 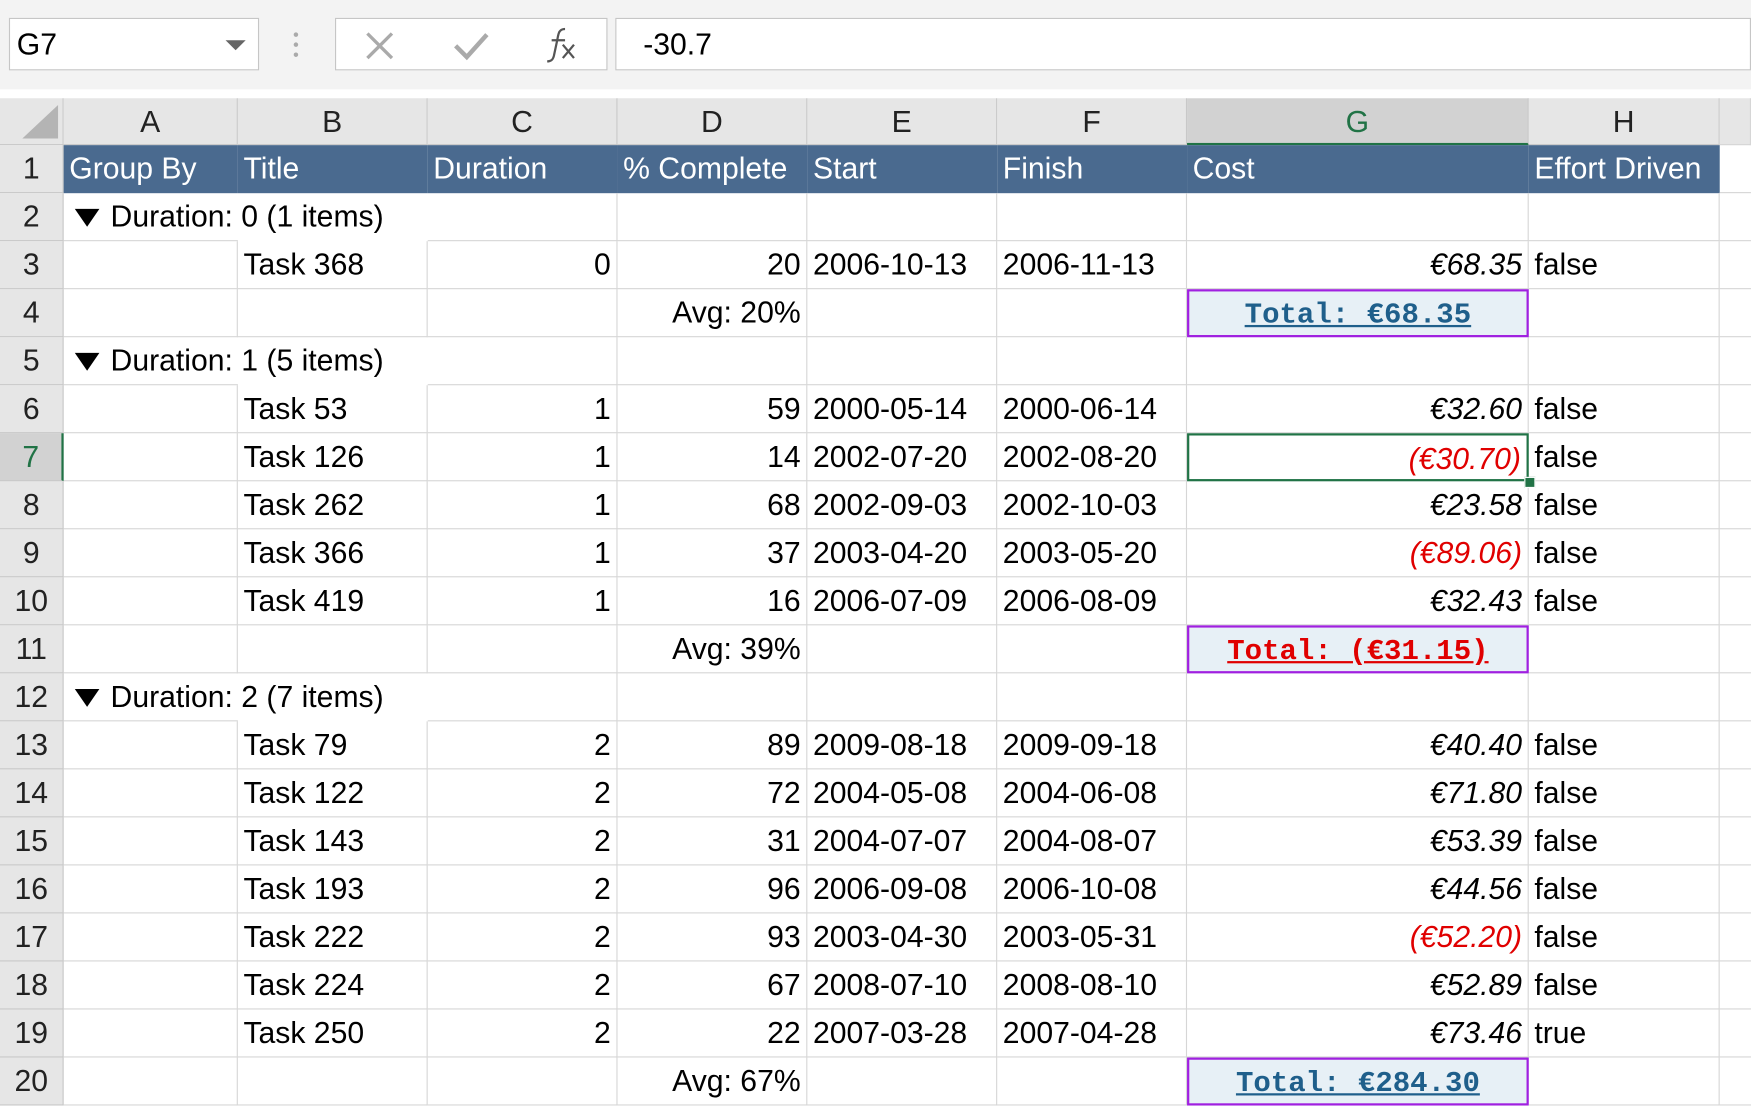 I want to click on cell: 2003-04-30, so click(x=902, y=937).